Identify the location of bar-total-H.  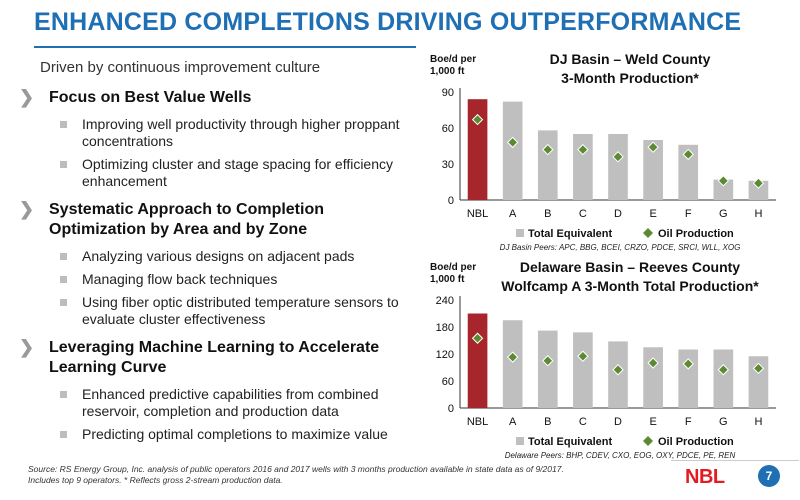
(758, 190).